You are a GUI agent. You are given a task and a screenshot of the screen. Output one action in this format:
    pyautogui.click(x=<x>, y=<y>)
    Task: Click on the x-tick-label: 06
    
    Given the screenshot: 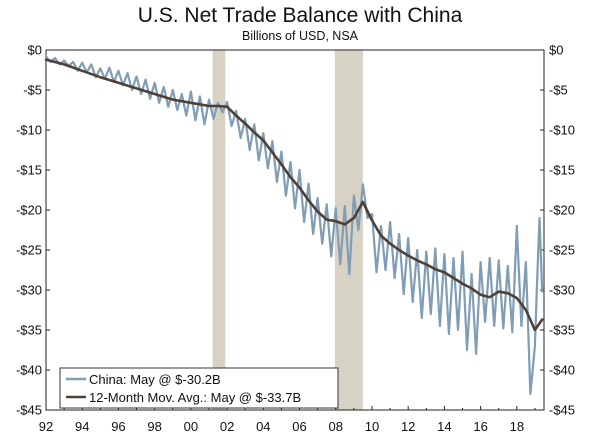 What is the action you would take?
    pyautogui.click(x=299, y=426)
    